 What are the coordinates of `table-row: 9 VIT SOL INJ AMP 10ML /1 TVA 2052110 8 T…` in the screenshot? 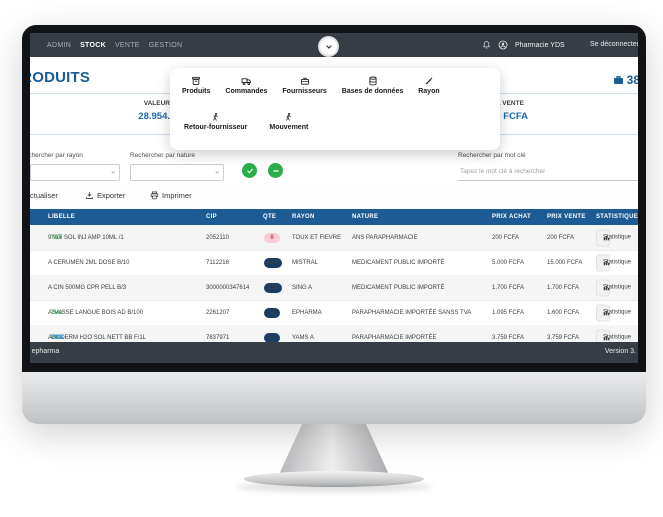 It's located at (334, 238).